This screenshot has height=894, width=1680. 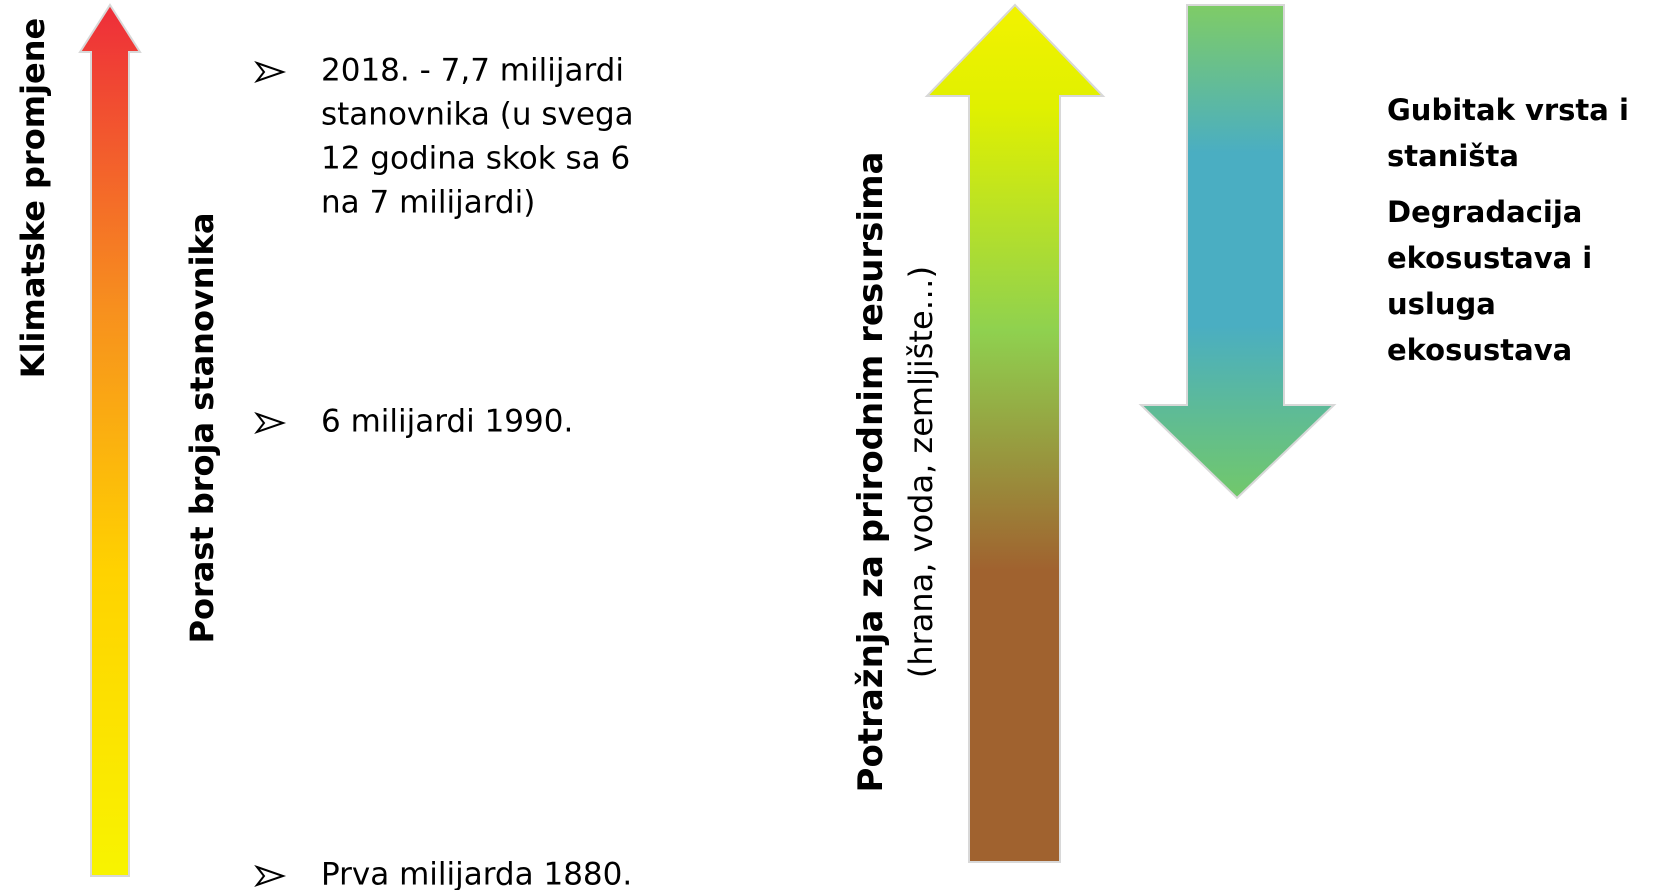 I want to click on demand-title: Potražnja za prirodnim resursima, so click(x=871, y=472).